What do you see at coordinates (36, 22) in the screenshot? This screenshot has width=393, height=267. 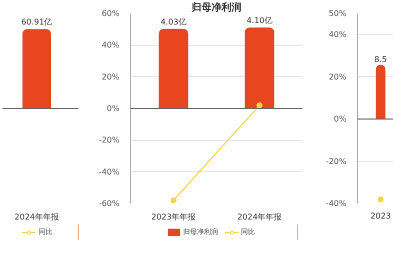 I see `data-label: 60.91亿` at bounding box center [36, 22].